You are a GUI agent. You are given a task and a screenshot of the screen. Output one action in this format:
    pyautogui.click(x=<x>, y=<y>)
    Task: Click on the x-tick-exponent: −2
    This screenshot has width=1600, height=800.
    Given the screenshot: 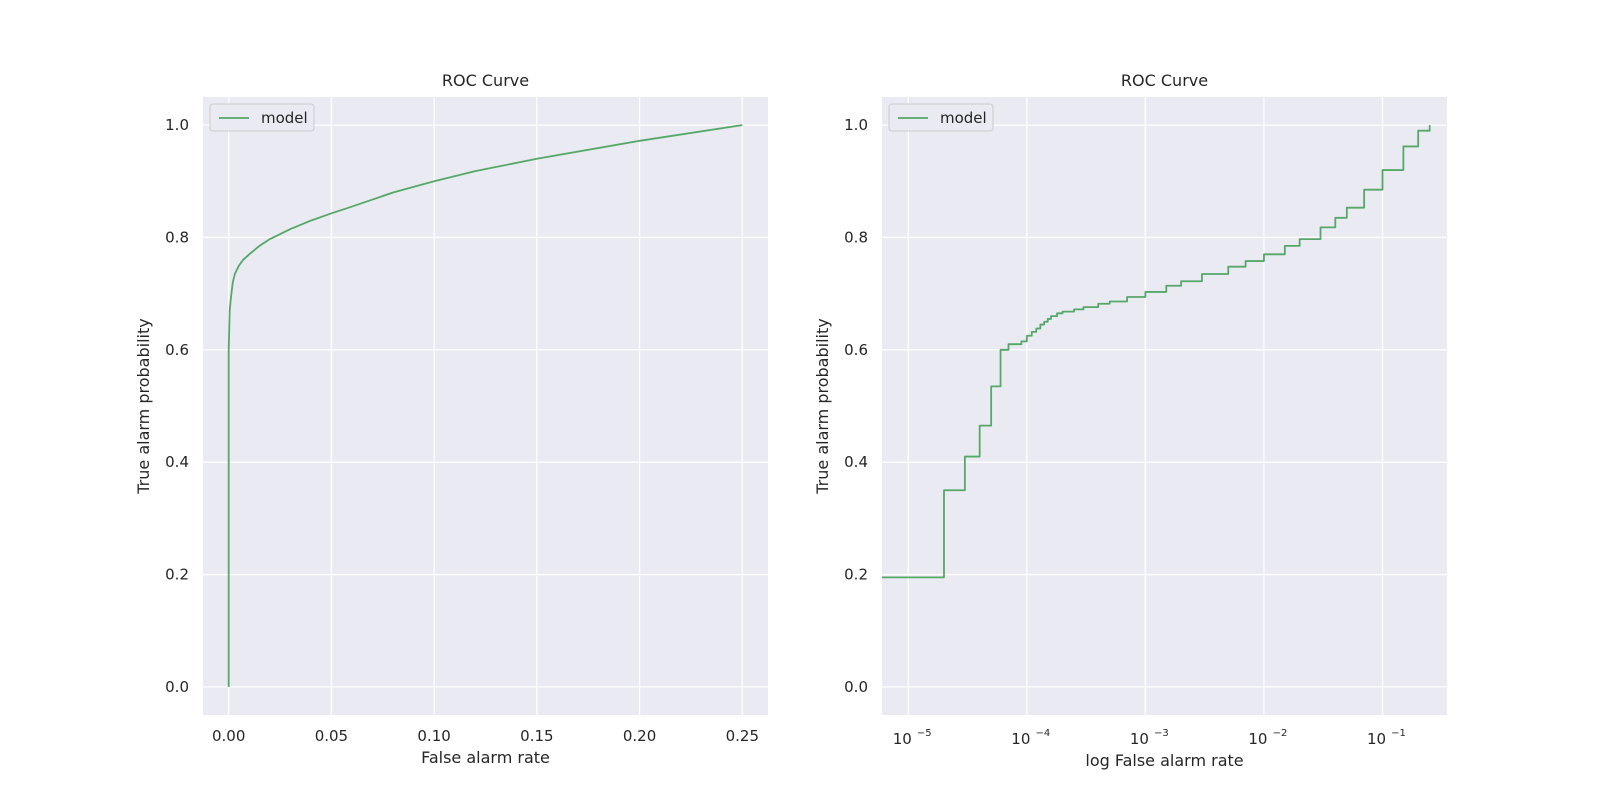 What is the action you would take?
    pyautogui.click(x=1280, y=733)
    